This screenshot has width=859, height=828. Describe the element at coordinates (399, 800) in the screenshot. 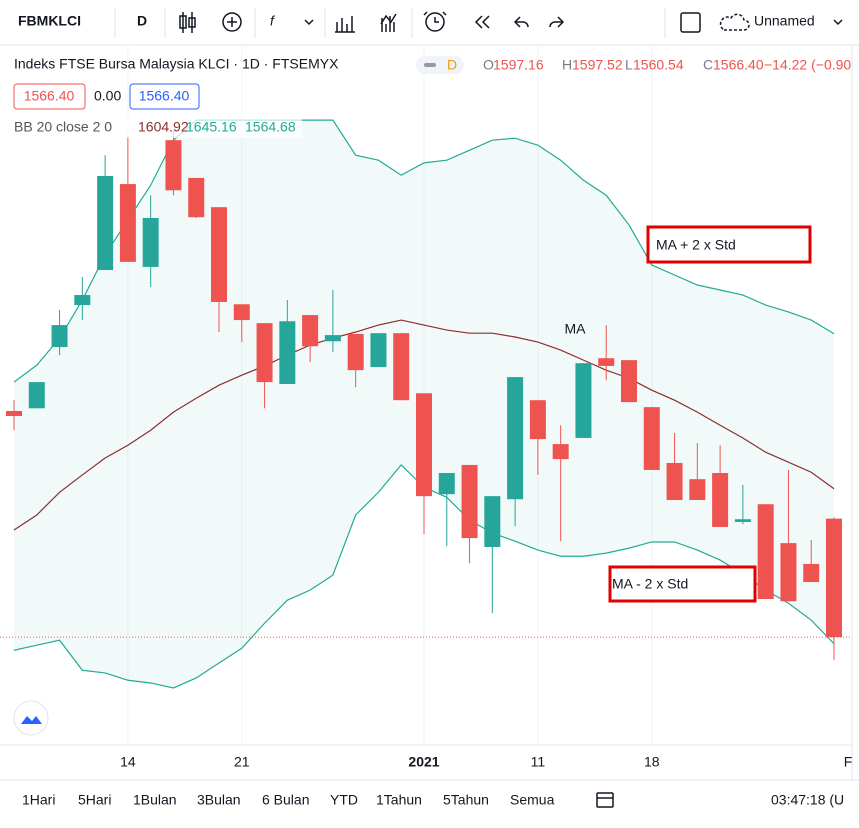

I see `period-button: 1Tahun` at that location.